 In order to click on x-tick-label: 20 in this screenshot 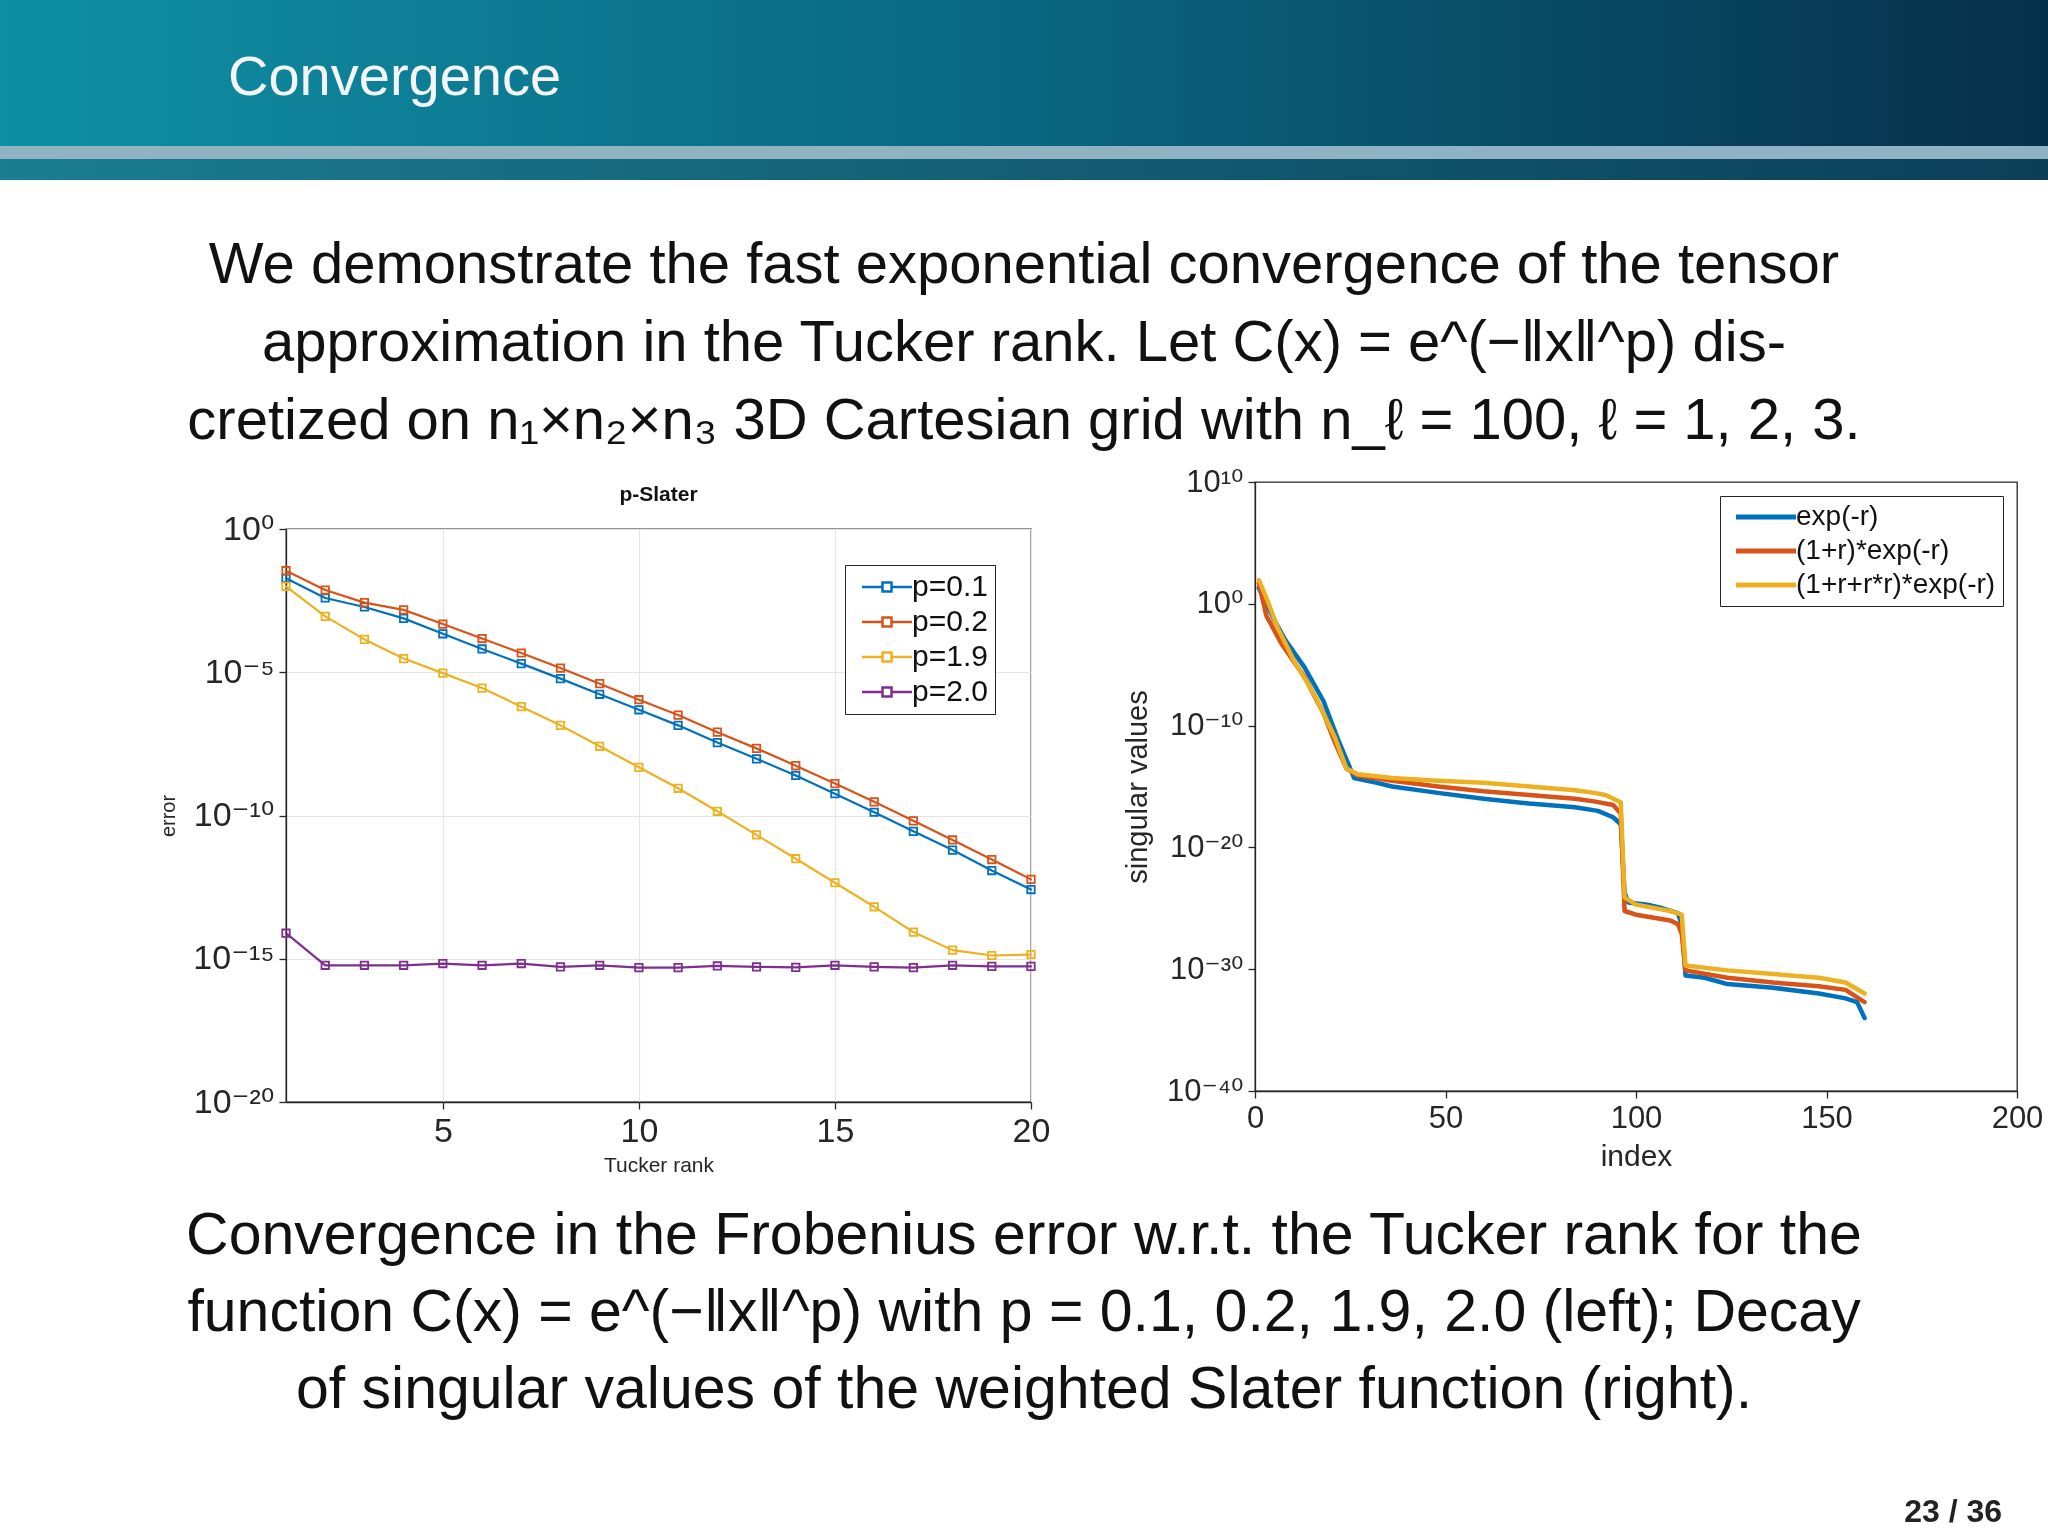, I will do `click(1031, 1129)`.